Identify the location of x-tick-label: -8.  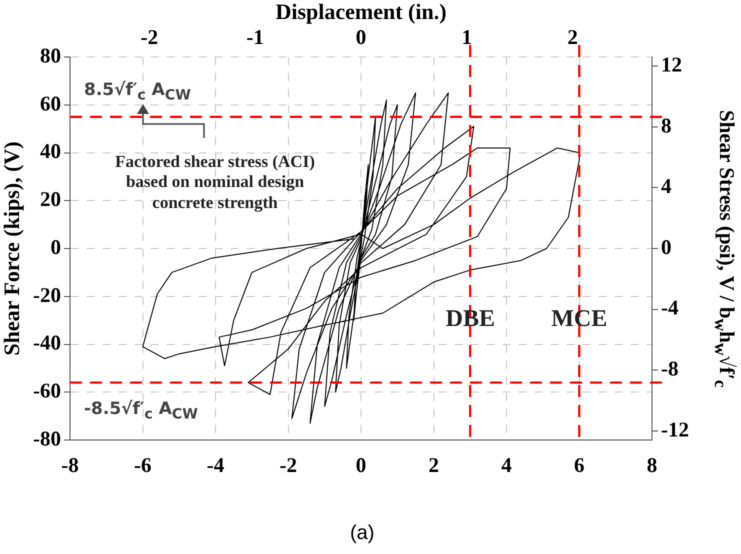
(70, 465).